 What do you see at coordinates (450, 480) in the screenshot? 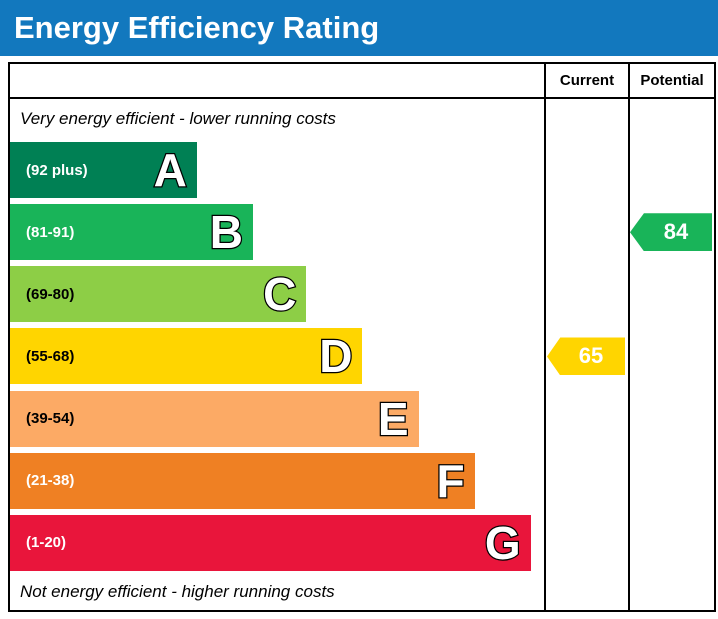
I see `band-letter: F` at bounding box center [450, 480].